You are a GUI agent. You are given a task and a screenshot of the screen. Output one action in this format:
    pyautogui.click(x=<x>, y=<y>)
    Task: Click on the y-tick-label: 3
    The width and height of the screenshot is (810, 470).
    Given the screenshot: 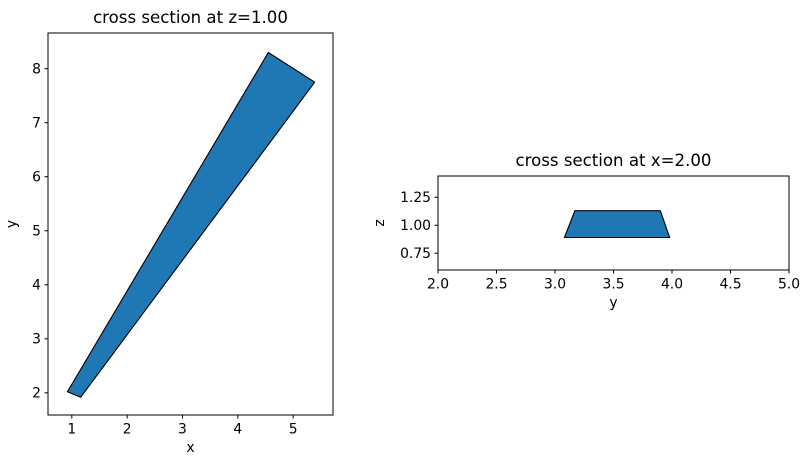 What is the action you would take?
    pyautogui.click(x=36, y=340)
    